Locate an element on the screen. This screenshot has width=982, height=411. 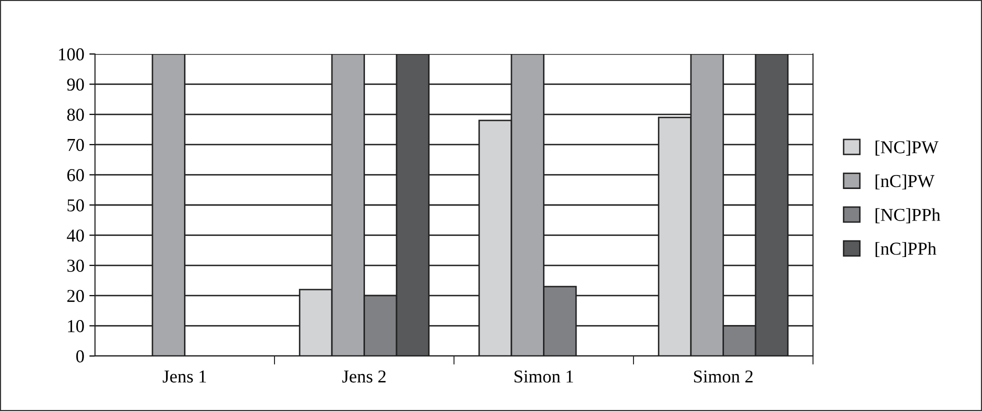
legend-label: [NC]PPh is located at coordinates (908, 216).